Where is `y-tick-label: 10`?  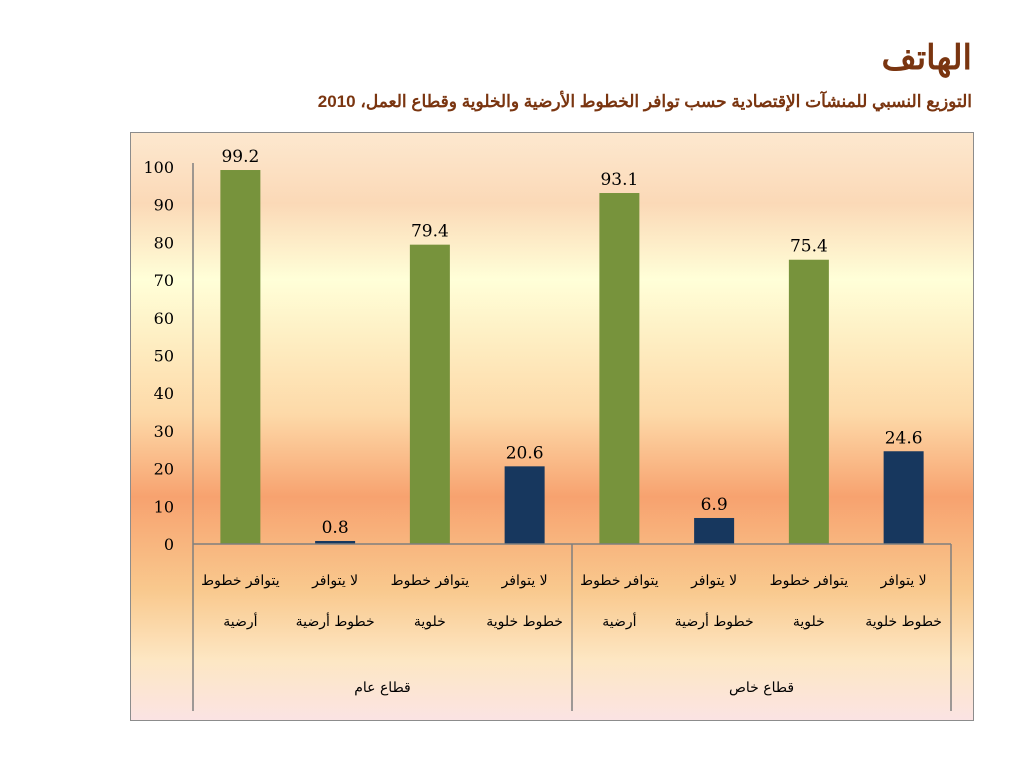
y-tick-label: 10 is located at coordinates (164, 506).